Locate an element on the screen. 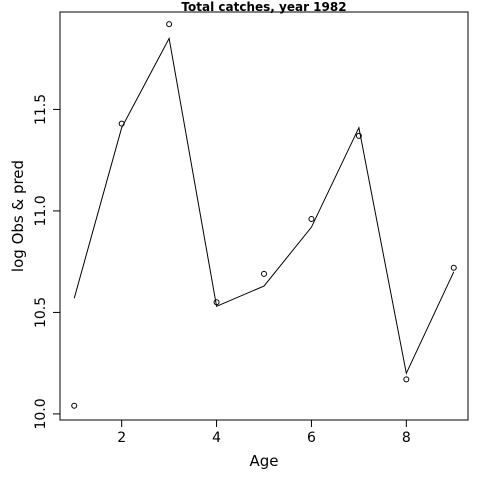  chart-title: Total catches, year 1982 is located at coordinates (263, 7).